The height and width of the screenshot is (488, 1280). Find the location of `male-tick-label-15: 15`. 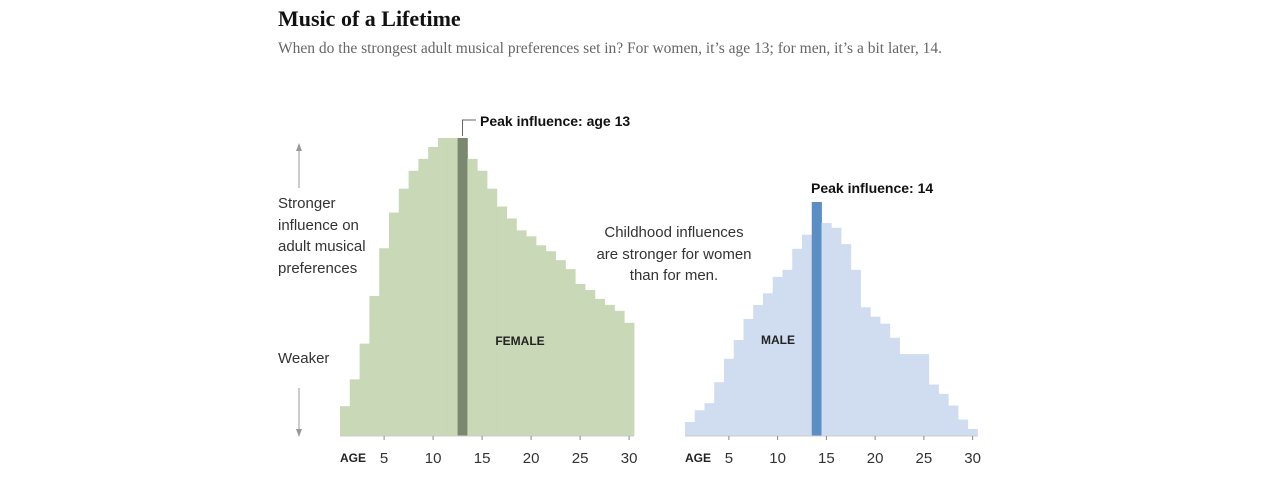

male-tick-label-15: 15 is located at coordinates (826, 458).